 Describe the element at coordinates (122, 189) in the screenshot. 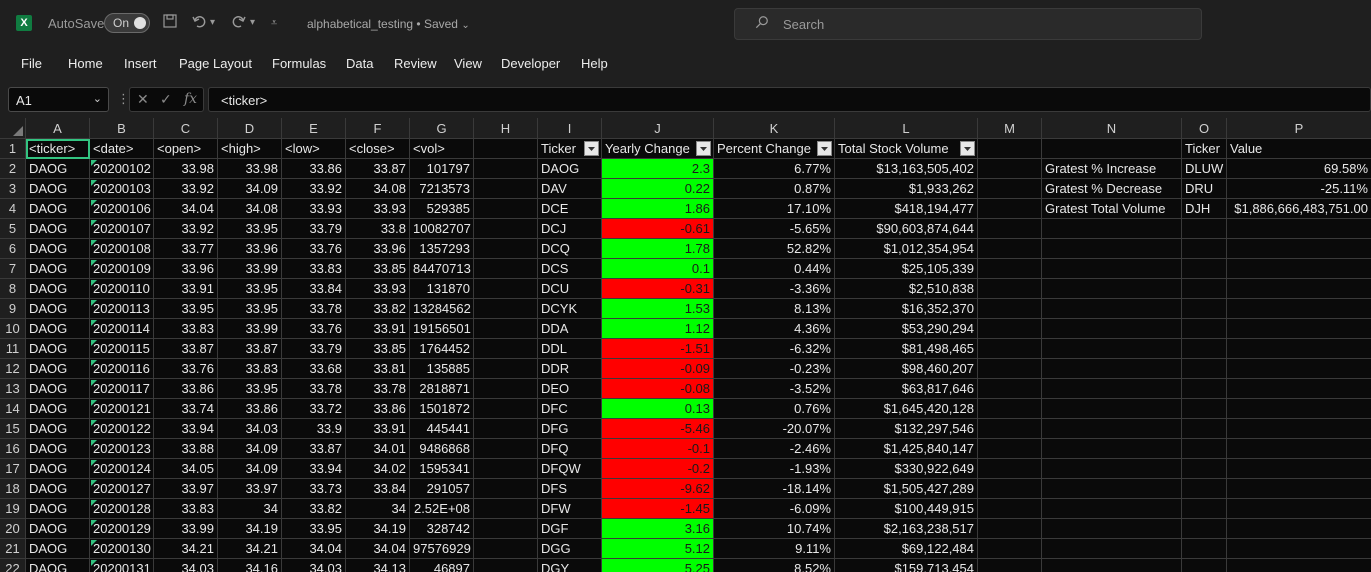

I see `cell-b3: 20200103` at that location.